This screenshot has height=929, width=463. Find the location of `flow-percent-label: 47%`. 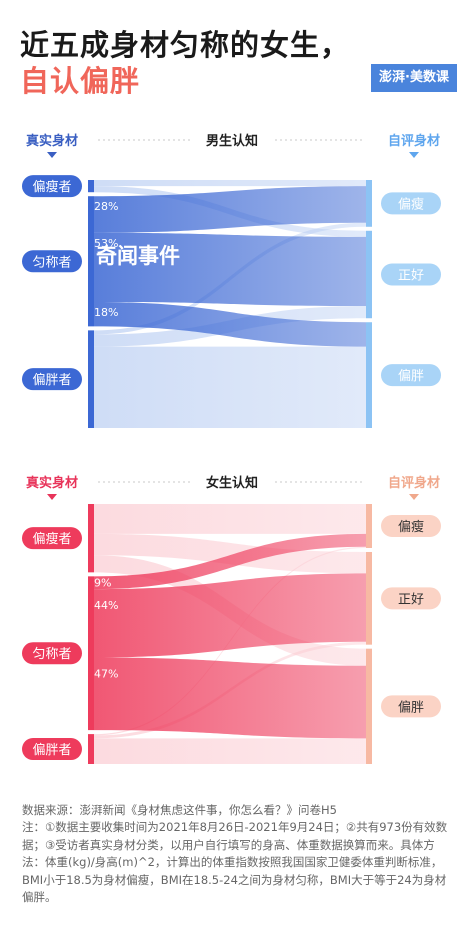

flow-percent-label: 47% is located at coordinates (106, 673).